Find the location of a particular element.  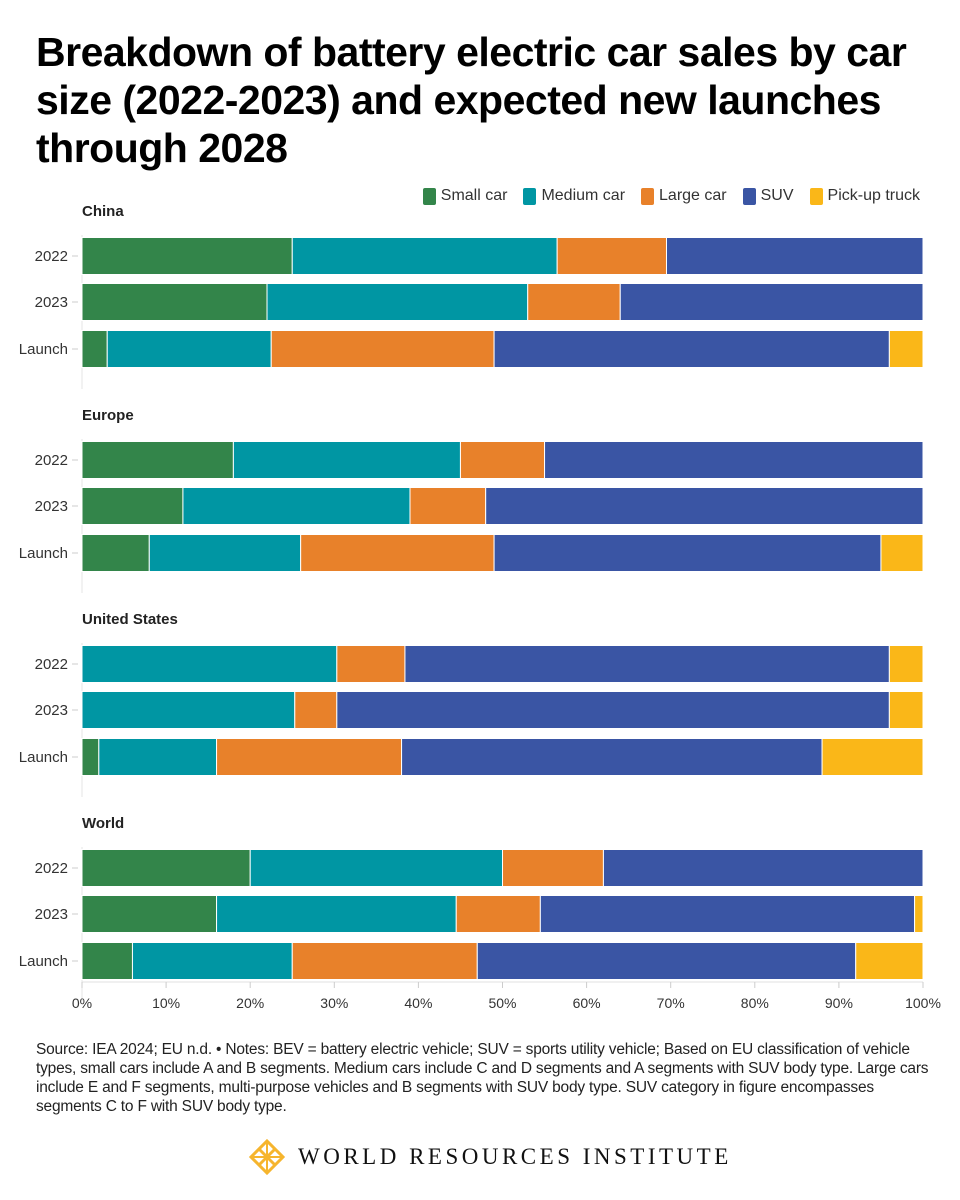

bar-segment-china-2023-medium-car is located at coordinates (397, 302).